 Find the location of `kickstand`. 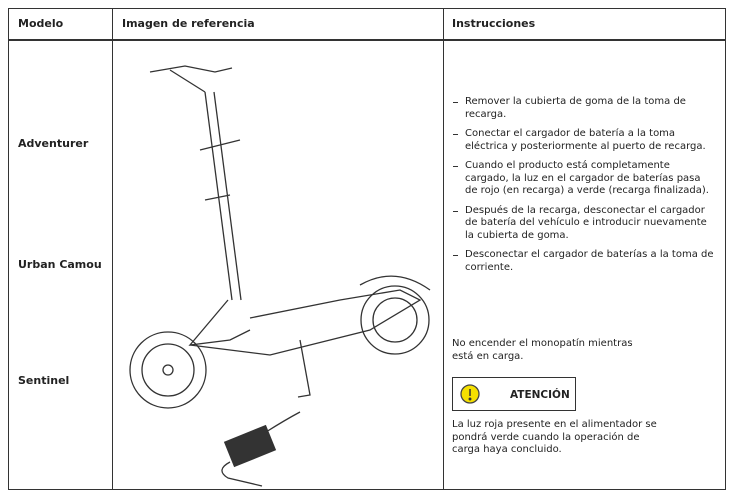

kickstand is located at coordinates (304, 368).